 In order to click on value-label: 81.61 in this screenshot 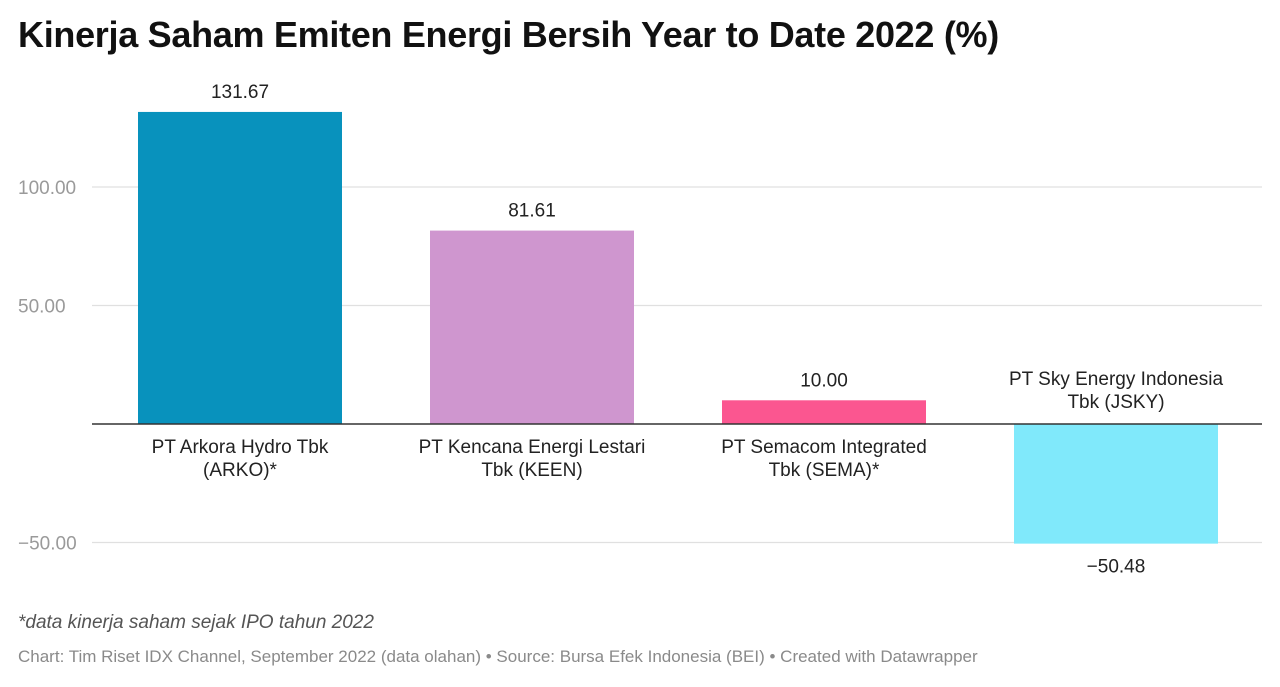, I will do `click(532, 211)`.